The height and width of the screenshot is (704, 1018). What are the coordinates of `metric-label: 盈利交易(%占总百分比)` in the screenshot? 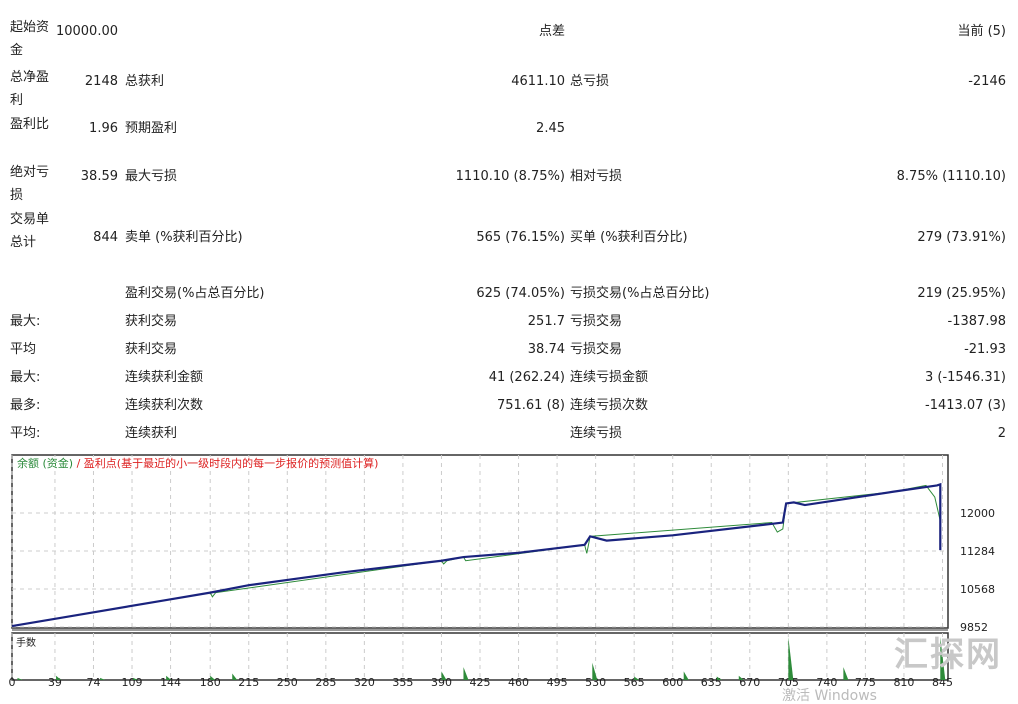 It's located at (195, 293).